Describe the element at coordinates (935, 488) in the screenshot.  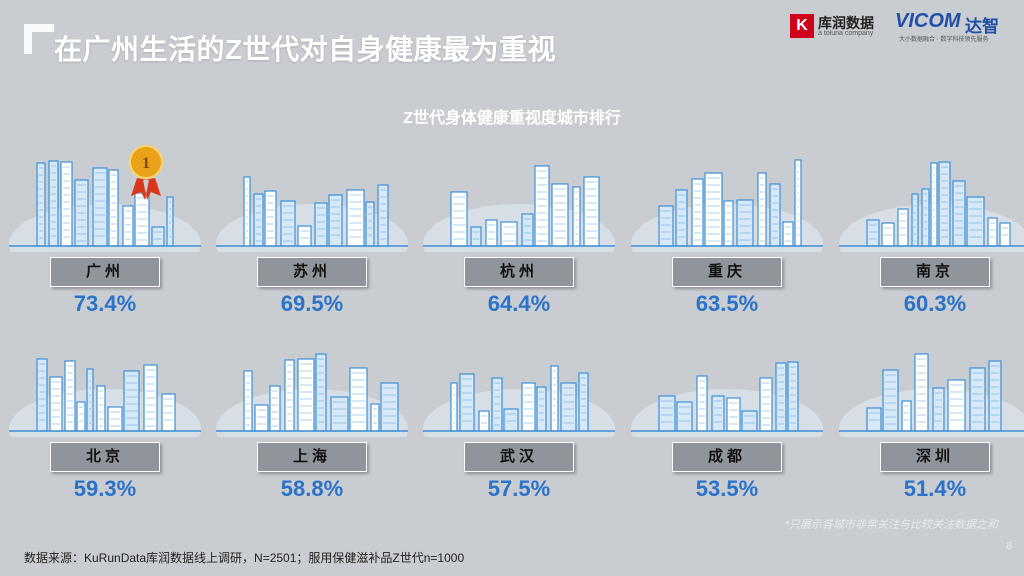
I see `city-value: 51.4%` at that location.